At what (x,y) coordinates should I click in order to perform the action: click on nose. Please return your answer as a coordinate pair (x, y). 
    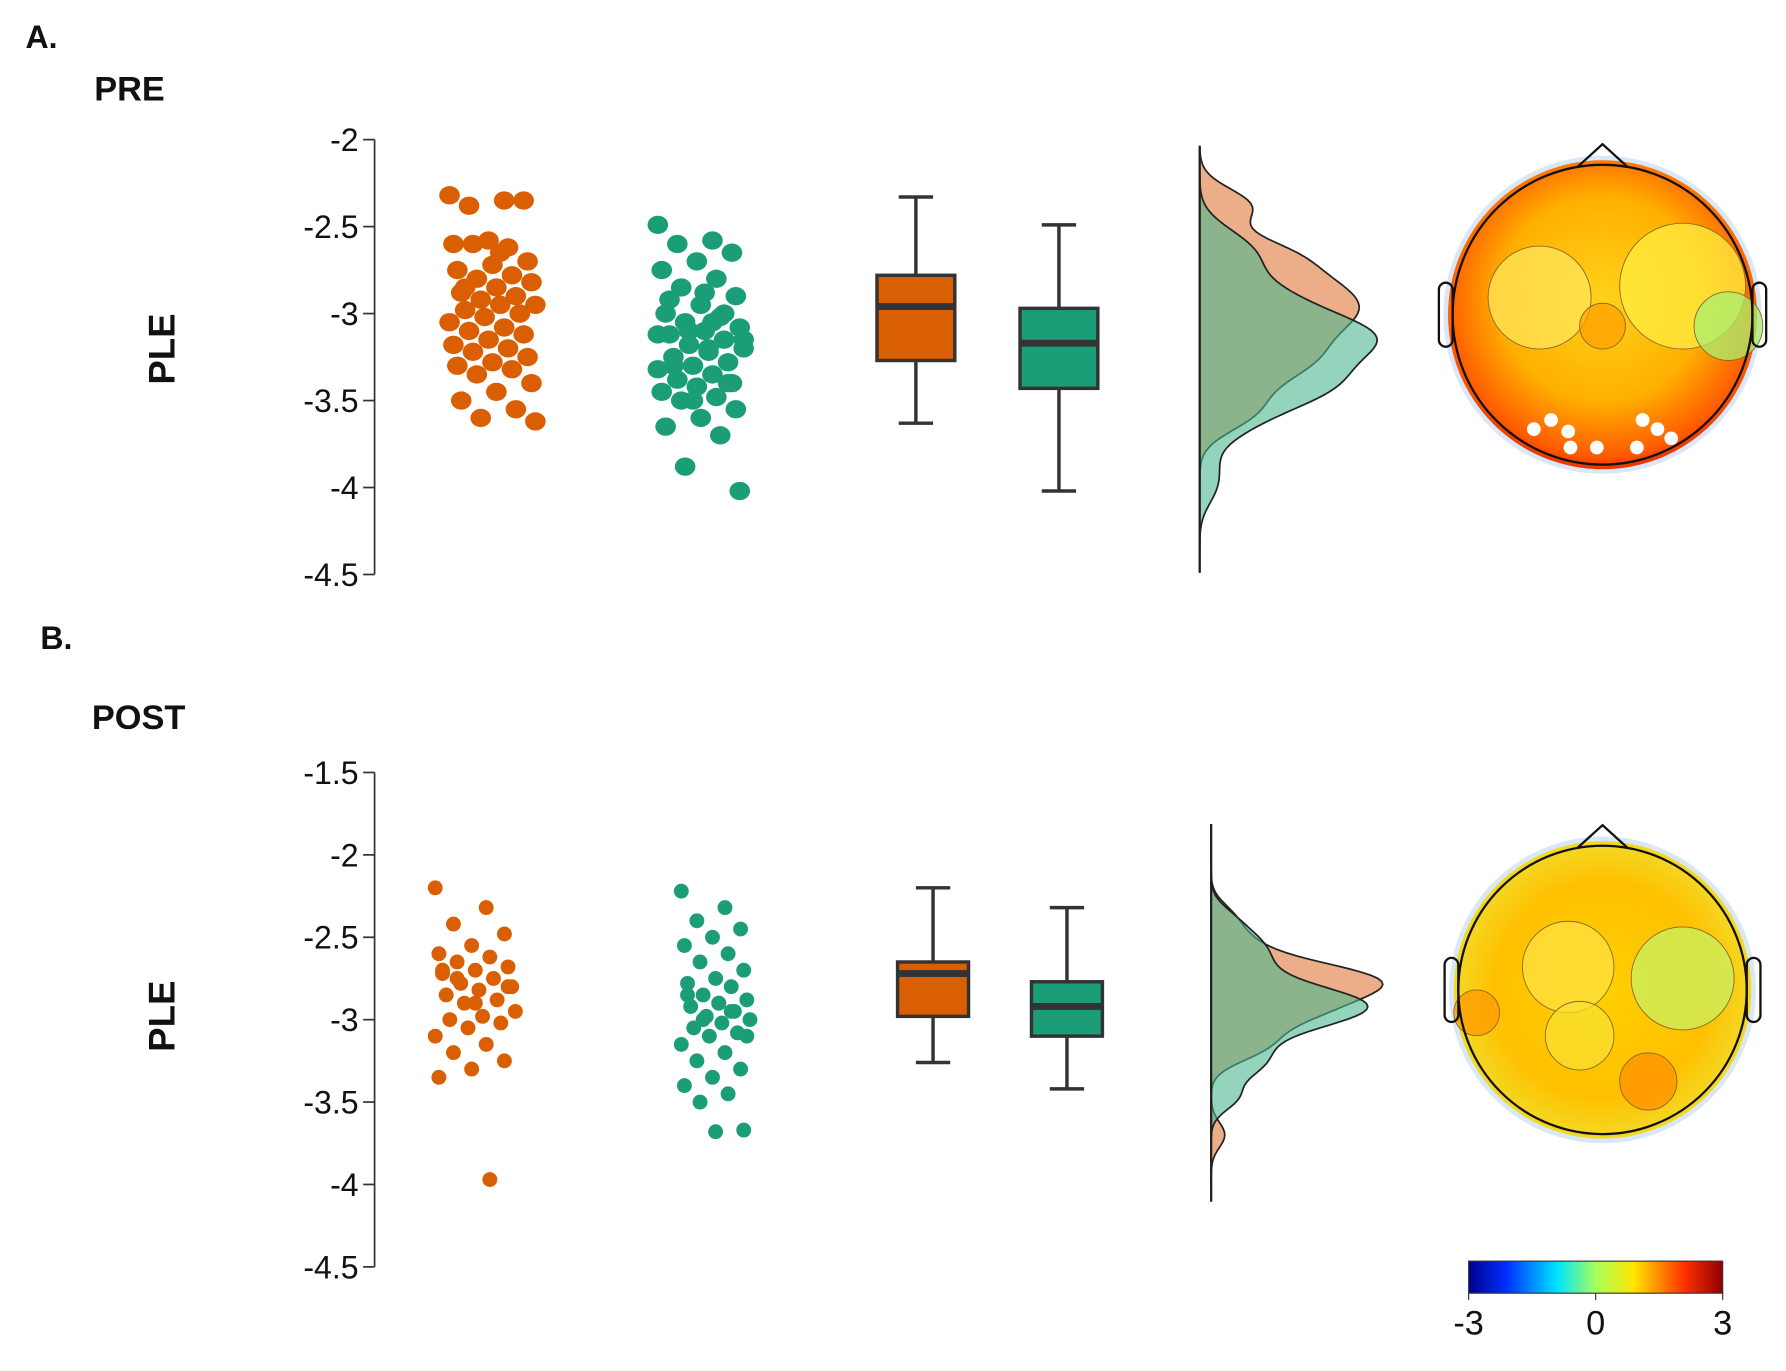
    Looking at the image, I should click on (1602, 836).